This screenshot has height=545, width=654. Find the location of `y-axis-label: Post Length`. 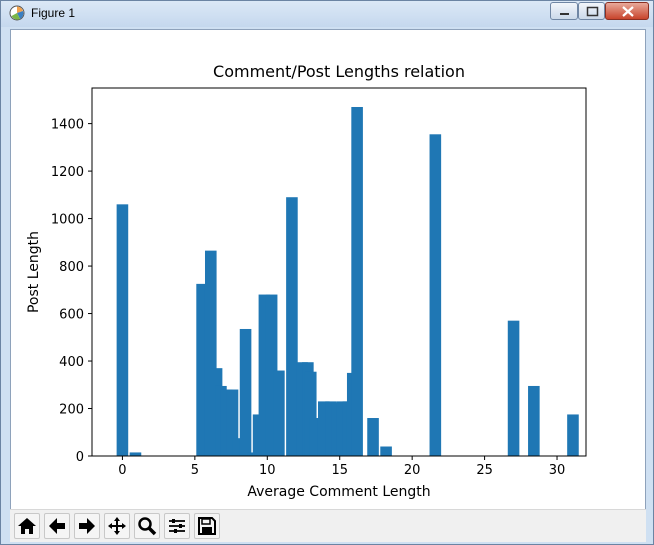

y-axis-label: Post Length is located at coordinates (34, 272).